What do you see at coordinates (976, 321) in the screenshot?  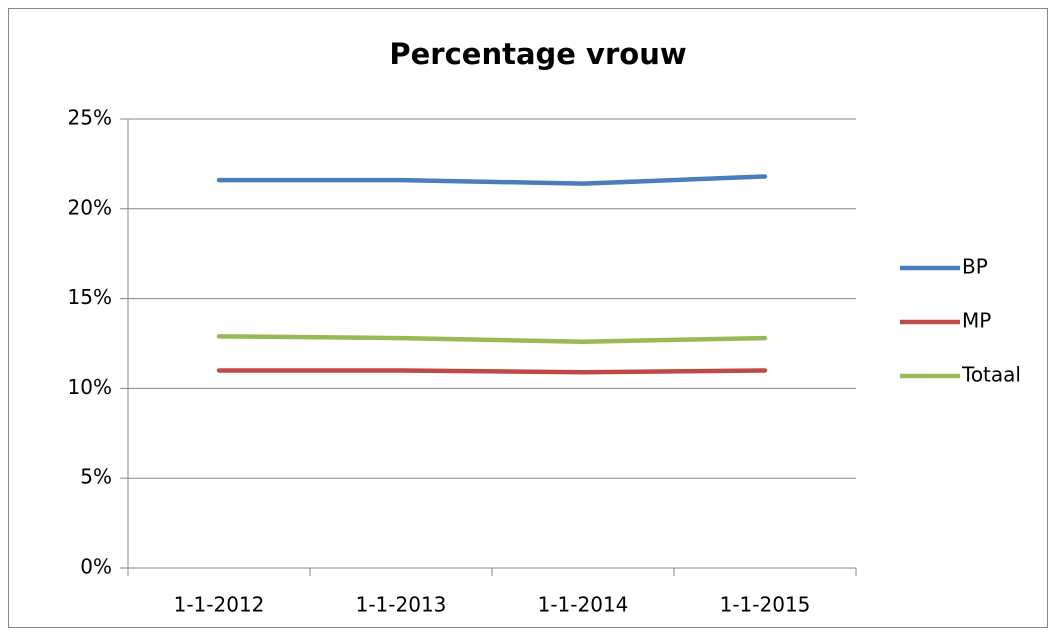 I see `legend-label: MP` at bounding box center [976, 321].